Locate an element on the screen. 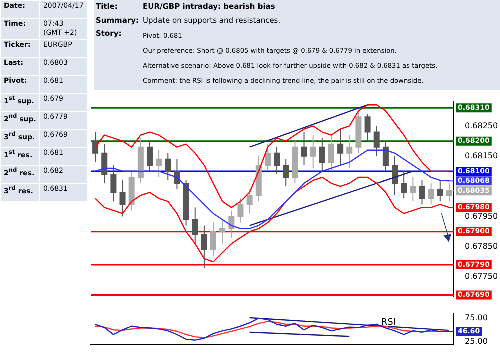 The height and width of the screenshot is (355, 500). y-tick-label: 25.00 is located at coordinates (476, 341).